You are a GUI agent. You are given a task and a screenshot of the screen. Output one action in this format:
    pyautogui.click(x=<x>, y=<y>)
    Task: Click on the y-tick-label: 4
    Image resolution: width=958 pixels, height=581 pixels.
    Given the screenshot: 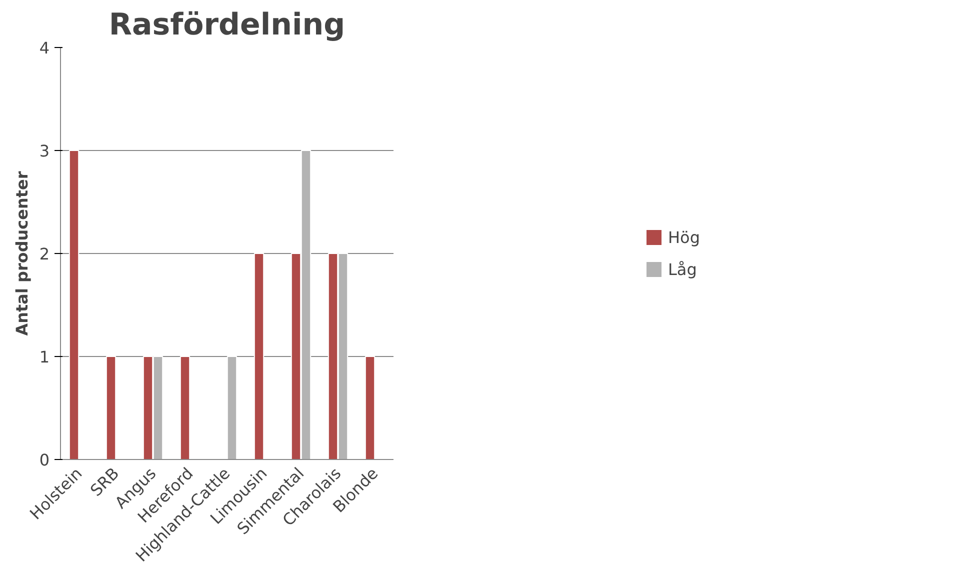 What is the action you would take?
    pyautogui.click(x=44, y=48)
    